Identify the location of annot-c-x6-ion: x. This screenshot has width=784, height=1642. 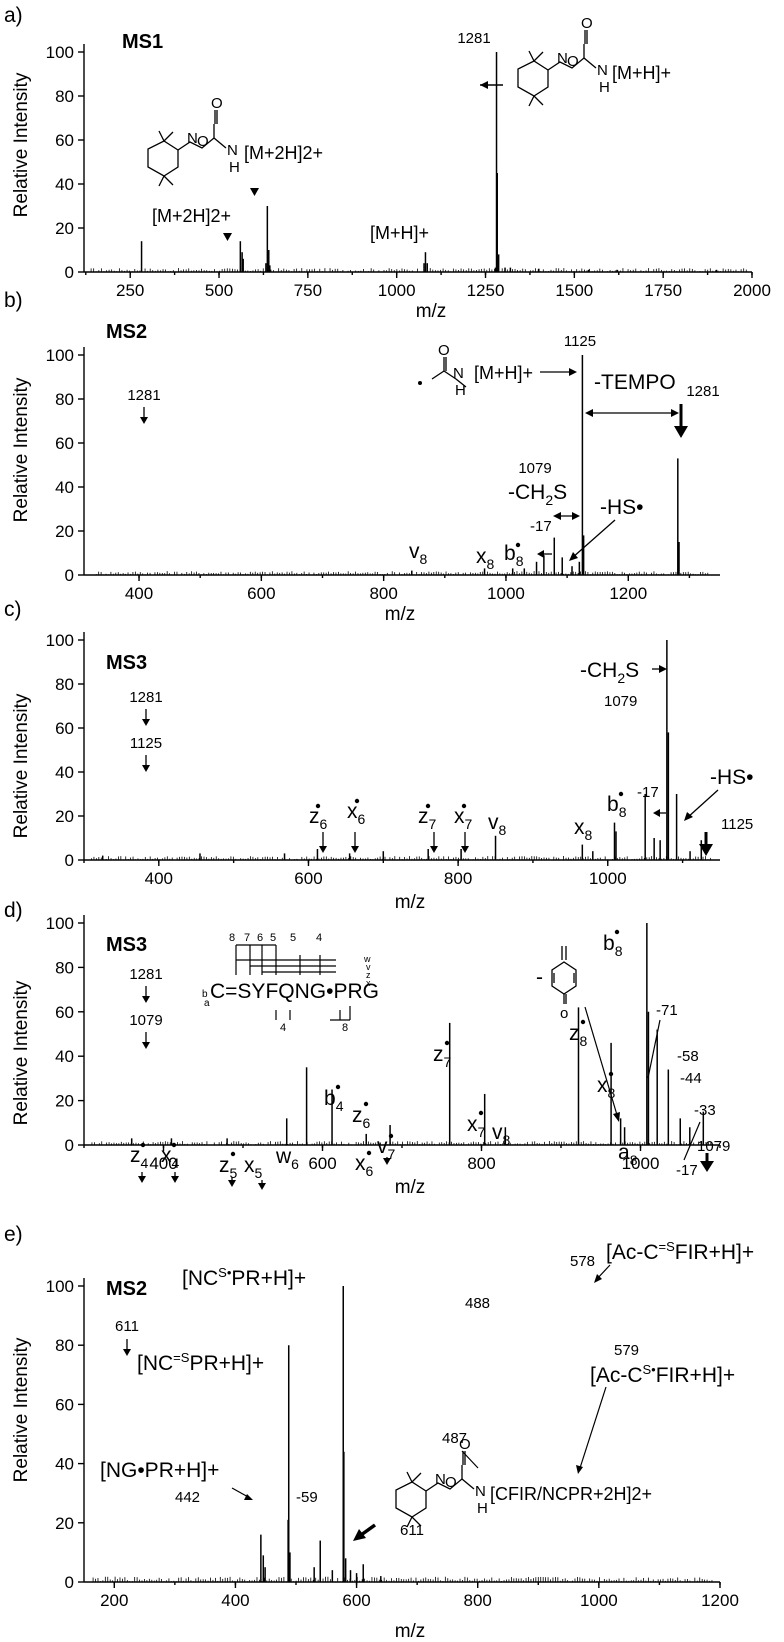
(352, 811).